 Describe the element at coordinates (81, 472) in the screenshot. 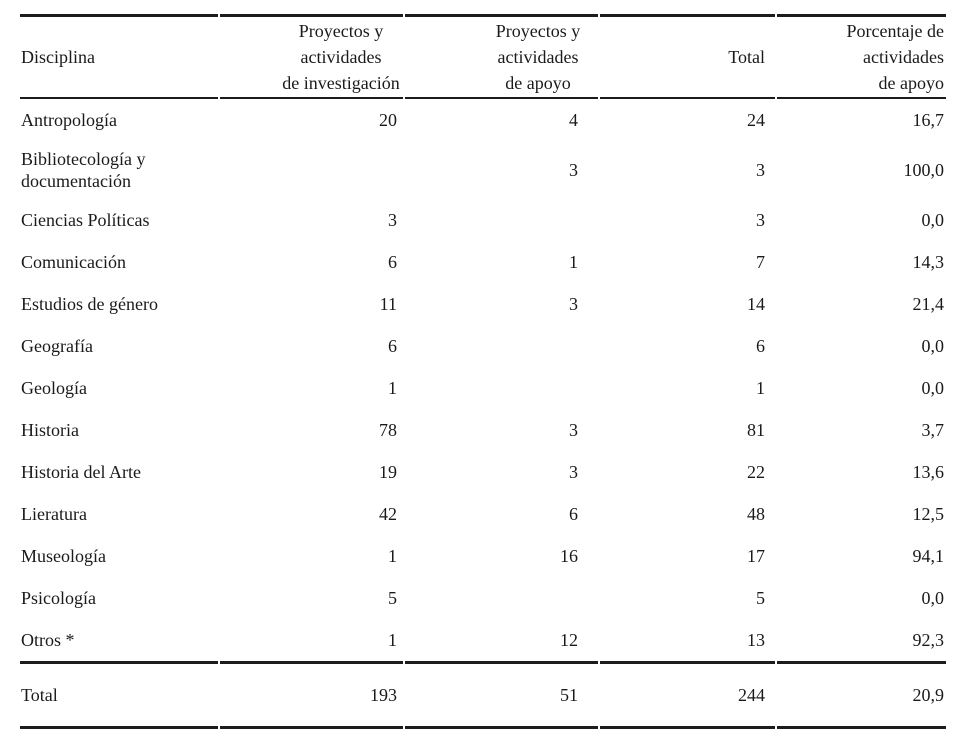

I see `cell-disciplina: Historia del Arte` at that location.